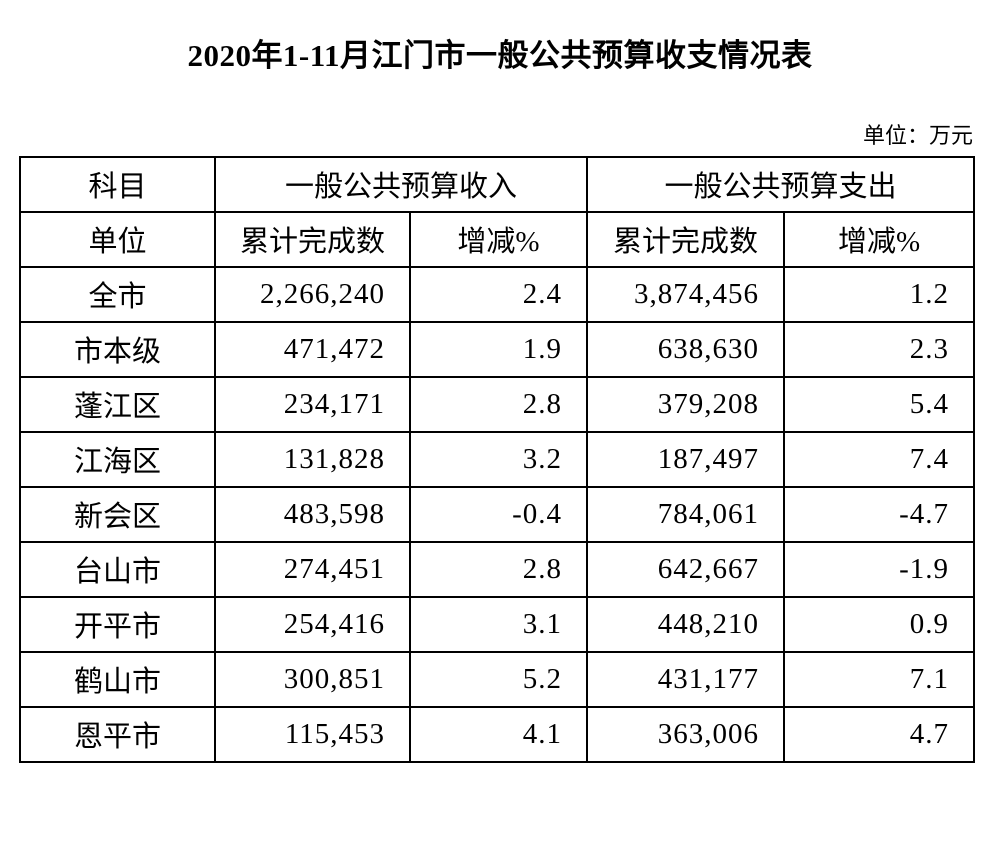 Image resolution: width=1000 pixels, height=848 pixels. I want to click on header-unit: 单位, so click(117, 239).